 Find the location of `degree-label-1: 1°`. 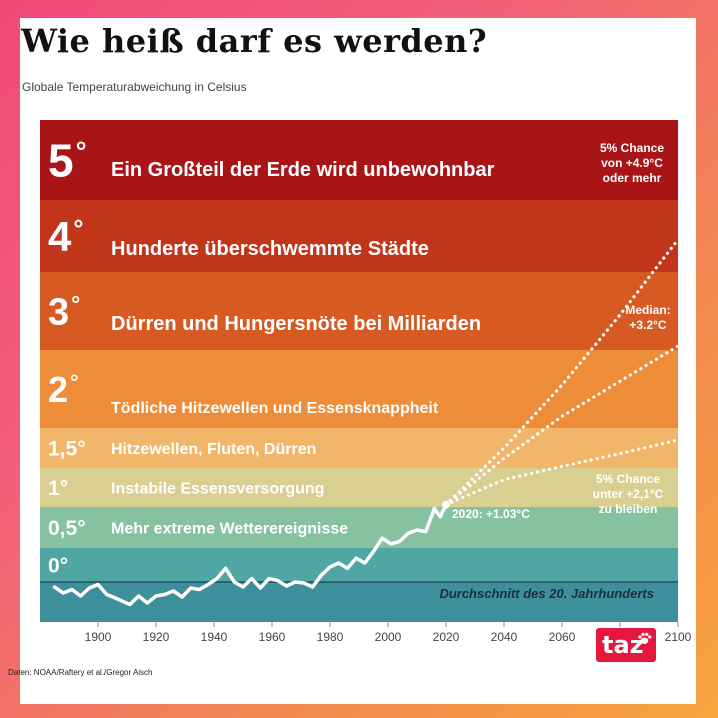

degree-label-1: 1° is located at coordinates (58, 488).